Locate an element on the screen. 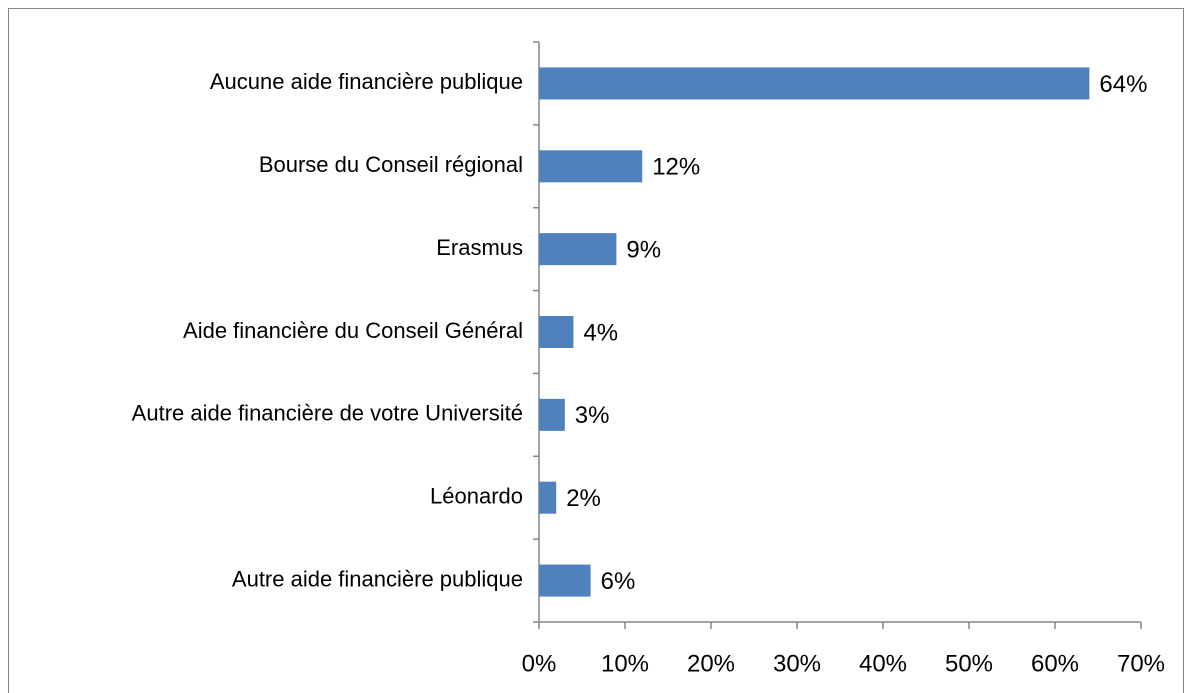 This screenshot has width=1192, height=693. value-label: 3% is located at coordinates (592, 415).